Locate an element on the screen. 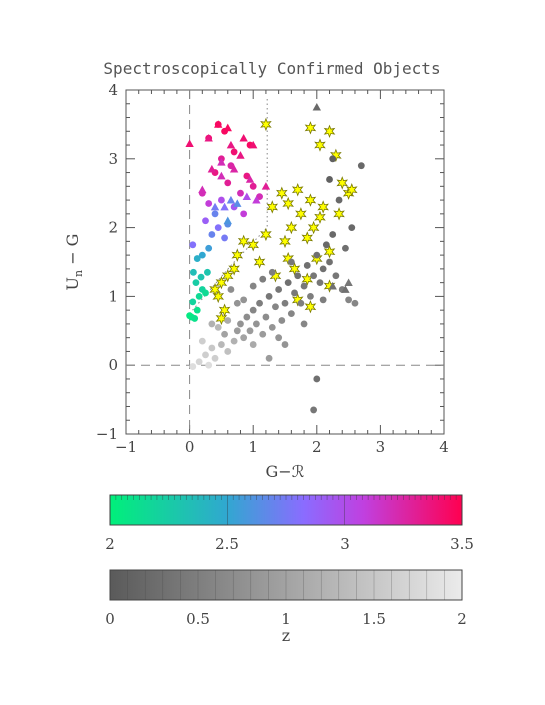 Image resolution: width=545 pixels, height=705 pixels. svg-text: Un − G is located at coordinates (74, 262).